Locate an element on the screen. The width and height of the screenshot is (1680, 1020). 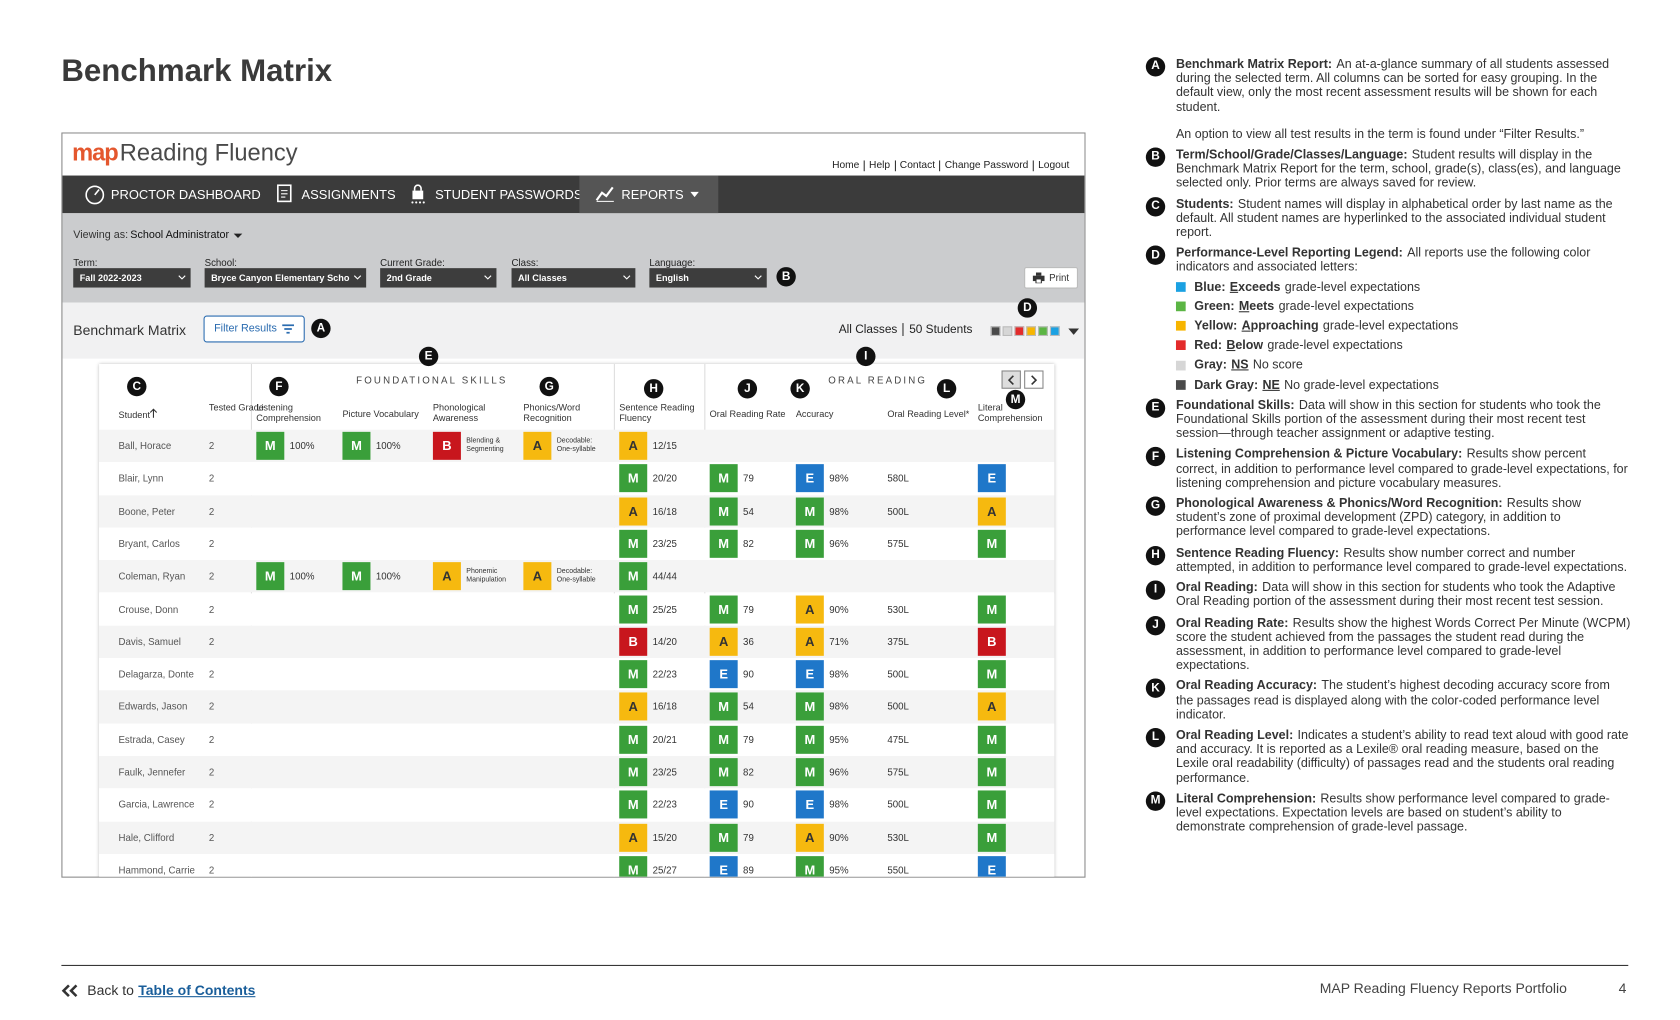
scope-summary: All Classes 50 Students is located at coordinates (905, 329).